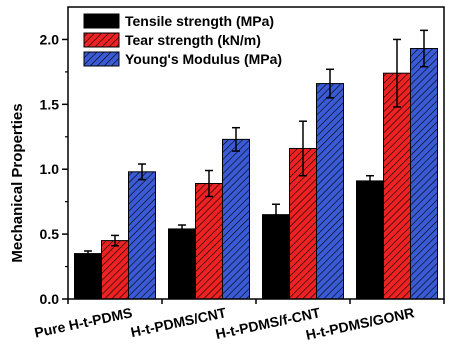  Describe the element at coordinates (50, 169) in the screenshot. I see `y-tick-label-3: 1.0` at that location.